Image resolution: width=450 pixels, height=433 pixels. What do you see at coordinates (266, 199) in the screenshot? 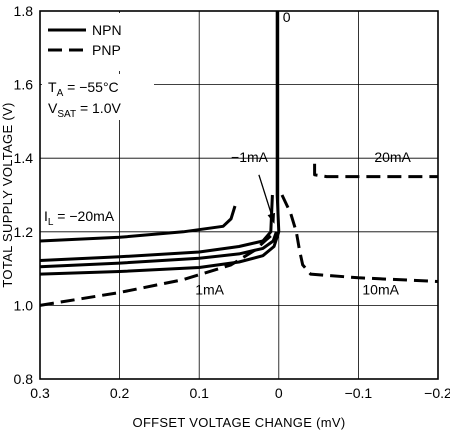
I see `annotation-arrow` at bounding box center [266, 199].